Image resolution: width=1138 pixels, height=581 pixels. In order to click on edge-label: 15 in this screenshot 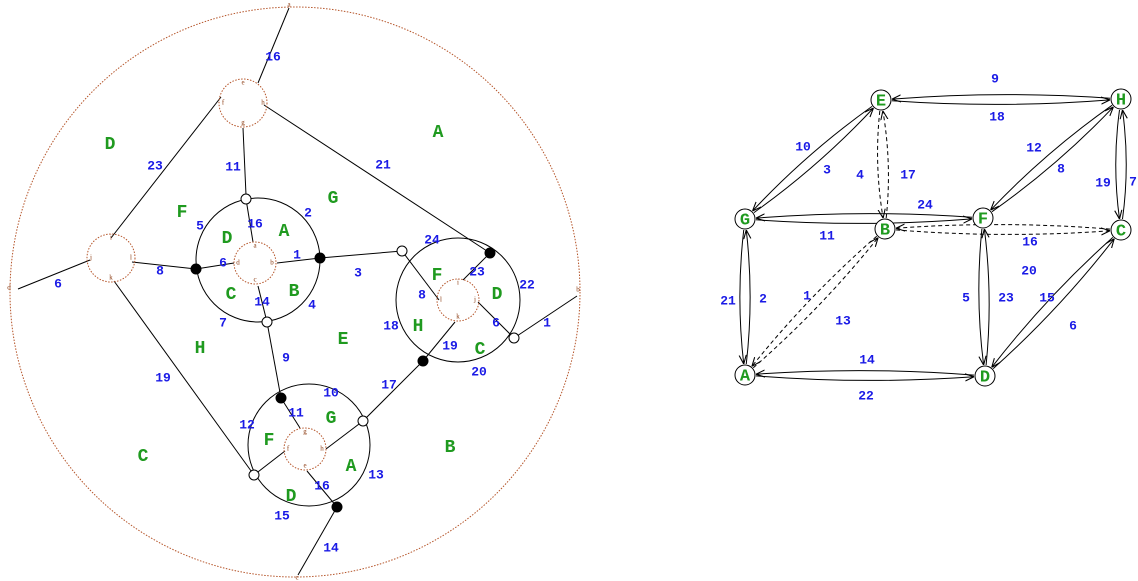, I will do `click(282, 515)`.